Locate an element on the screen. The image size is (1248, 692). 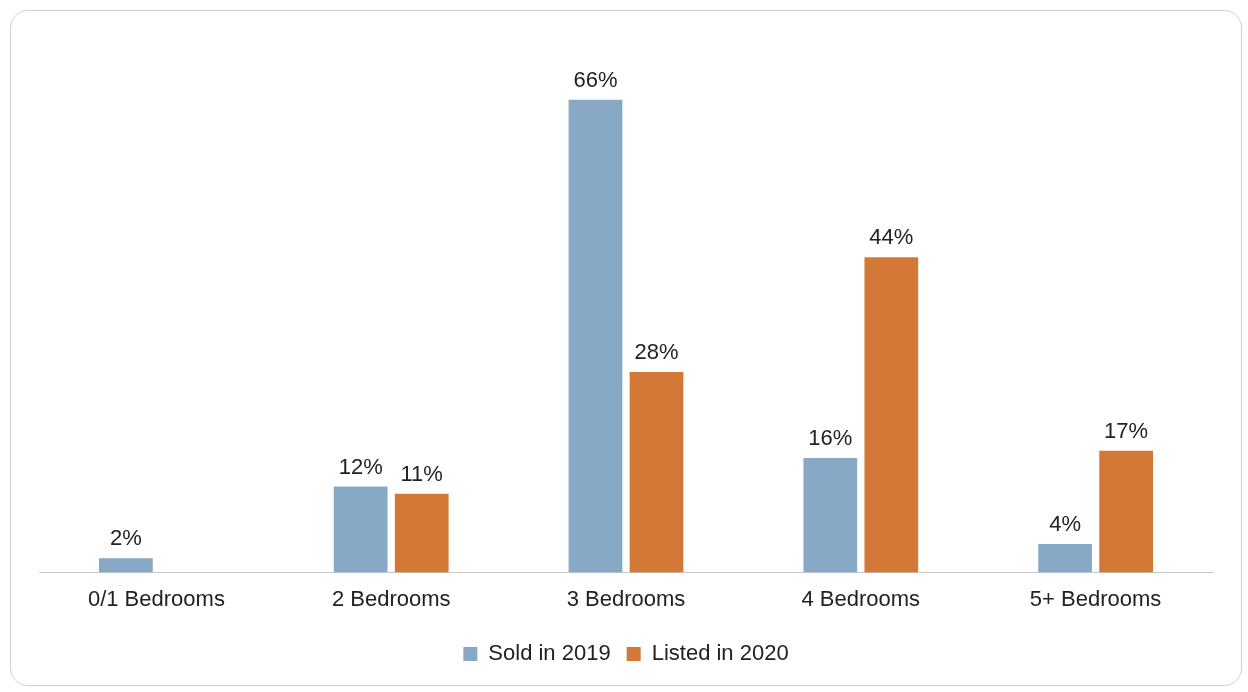
data-label: 66% is located at coordinates (595, 79).